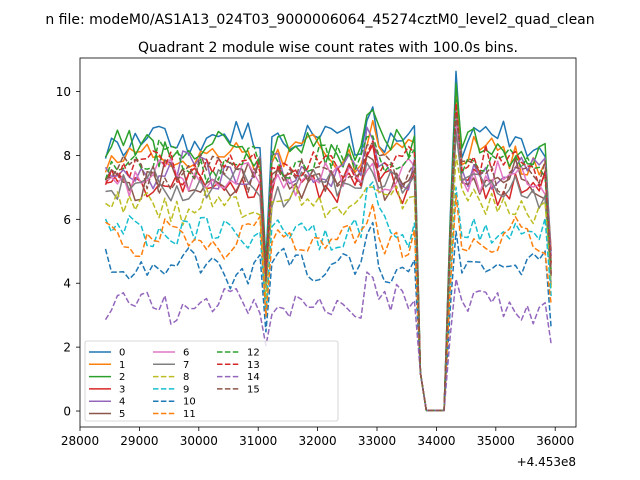  Describe the element at coordinates (67, 220) in the screenshot. I see `y-tick-label: 6` at that location.